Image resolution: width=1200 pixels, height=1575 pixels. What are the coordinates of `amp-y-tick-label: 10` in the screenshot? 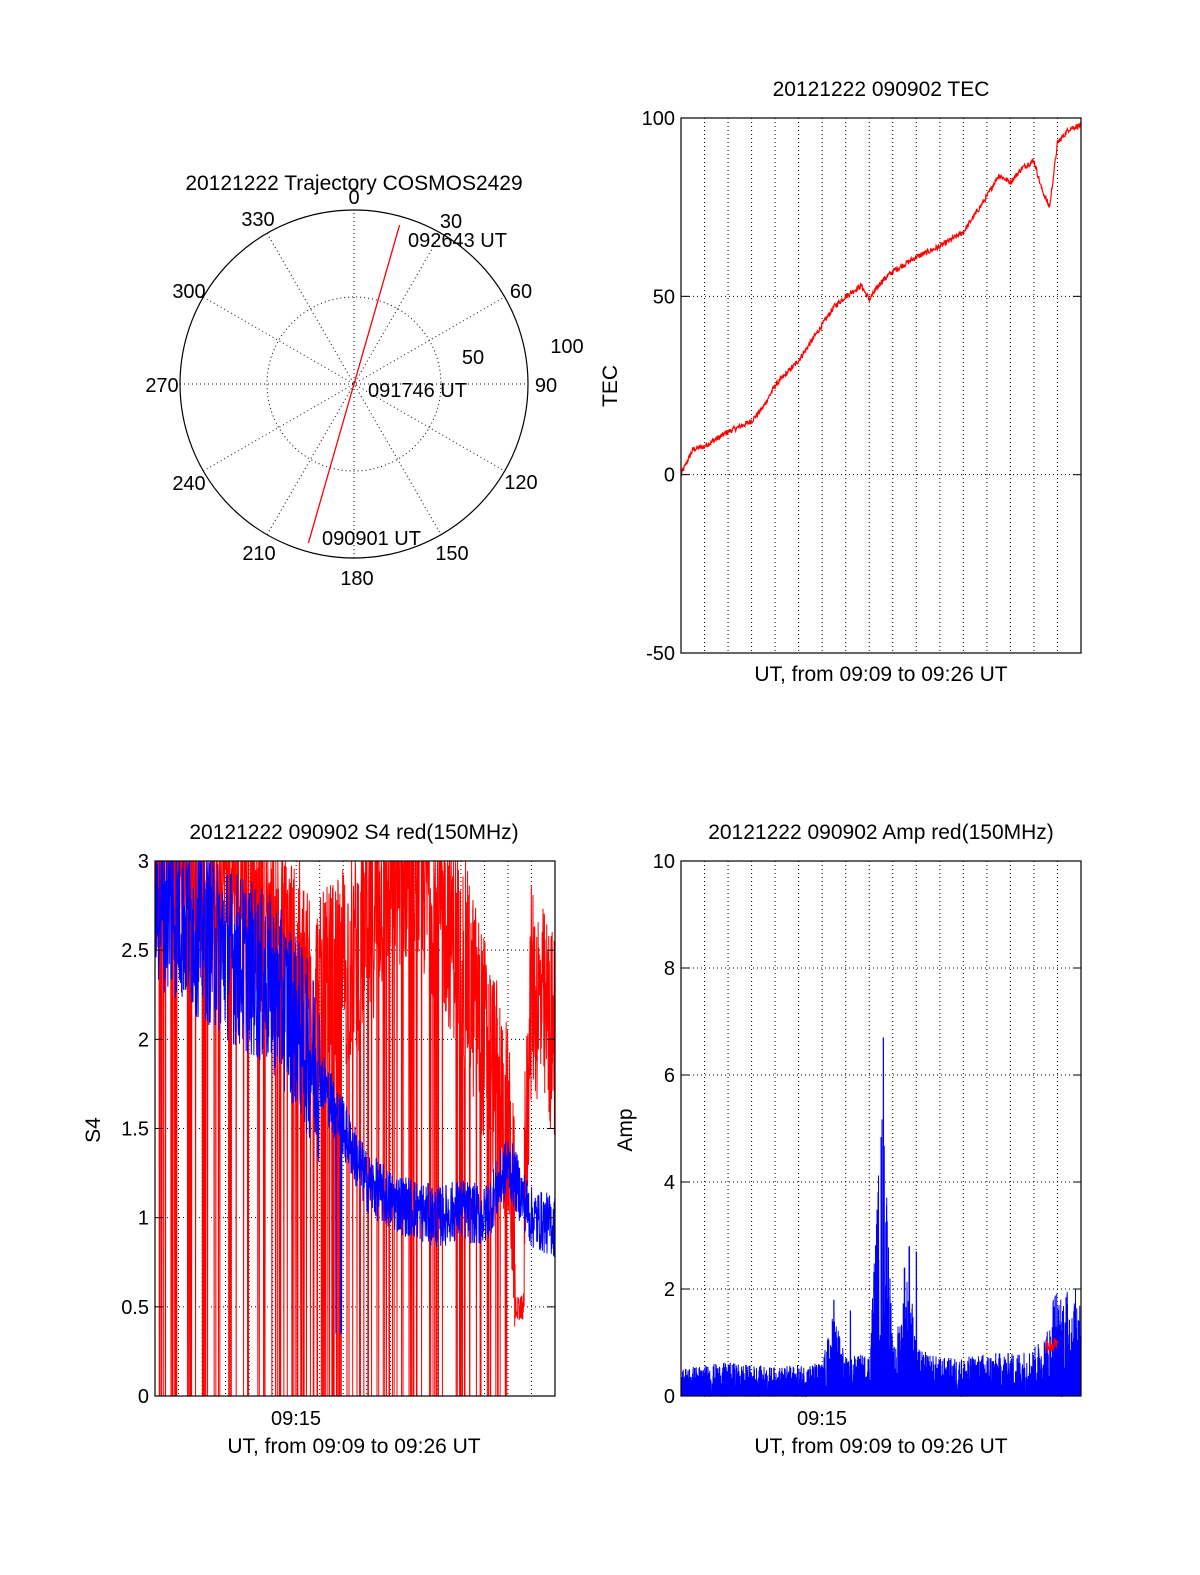 It's located at (664, 862).